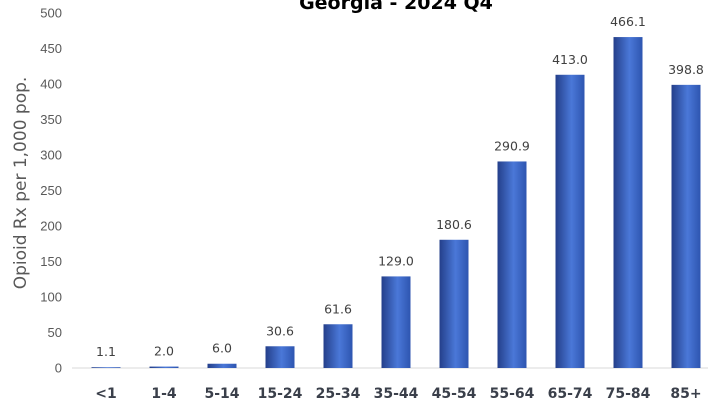 Image resolution: width=712 pixels, height=407 pixels. What do you see at coordinates (222, 348) in the screenshot?
I see `data-label: 6.0` at bounding box center [222, 348].